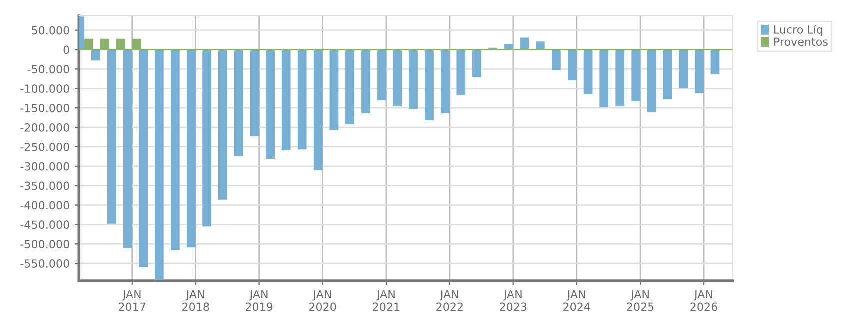 The width and height of the screenshot is (851, 313). Describe the element at coordinates (513, 301) in the screenshot. I see `x-tick-label: JAN 2023` at that location.